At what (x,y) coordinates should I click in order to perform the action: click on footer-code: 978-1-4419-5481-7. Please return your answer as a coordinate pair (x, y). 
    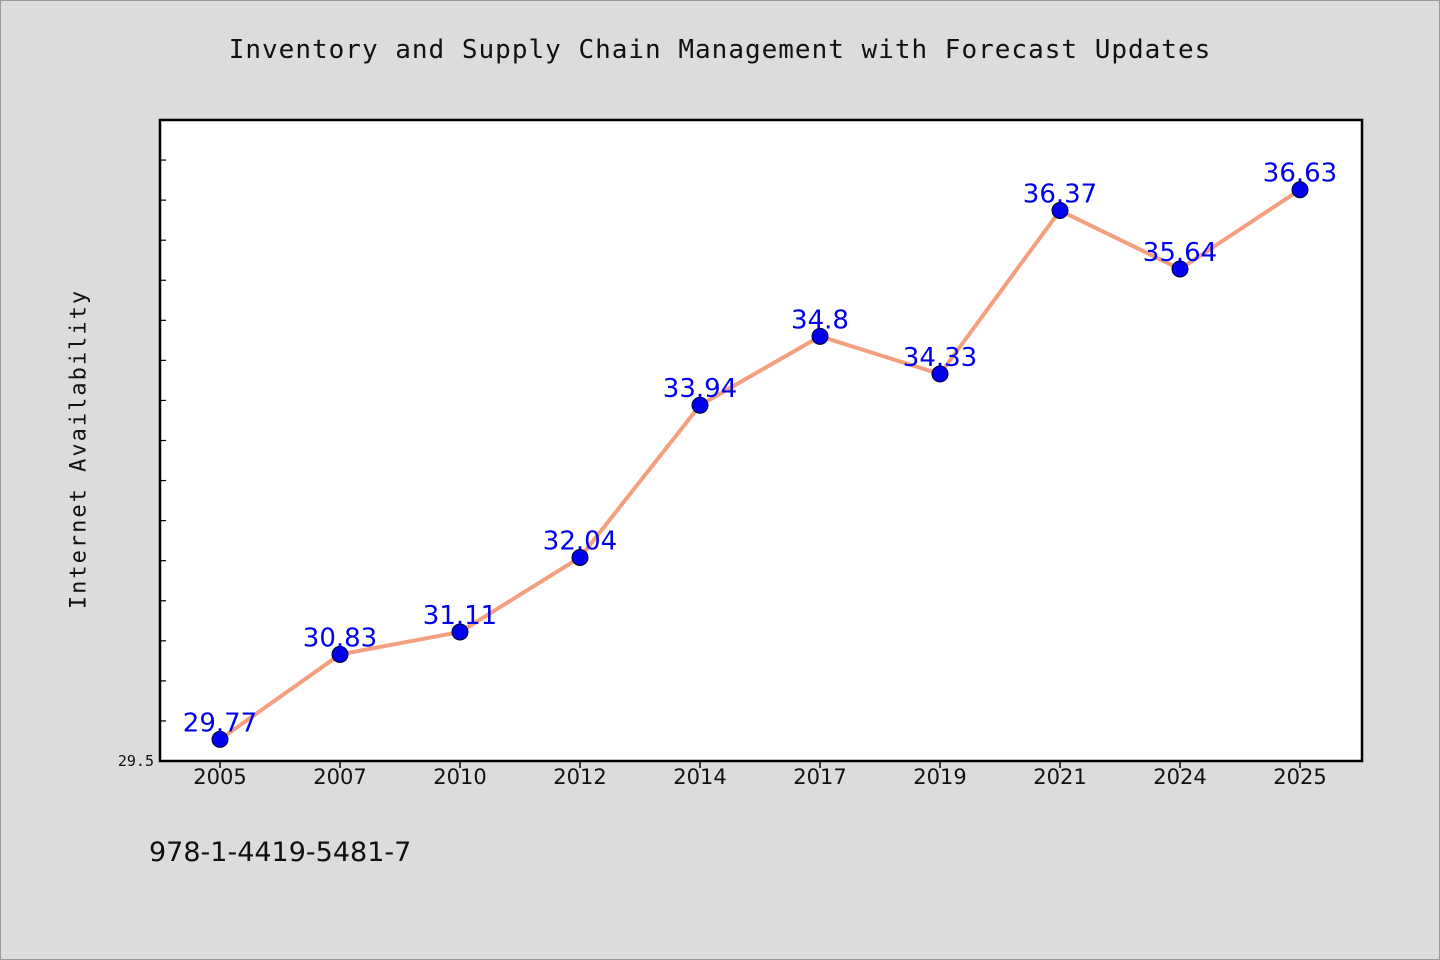
    Looking at the image, I should click on (280, 852).